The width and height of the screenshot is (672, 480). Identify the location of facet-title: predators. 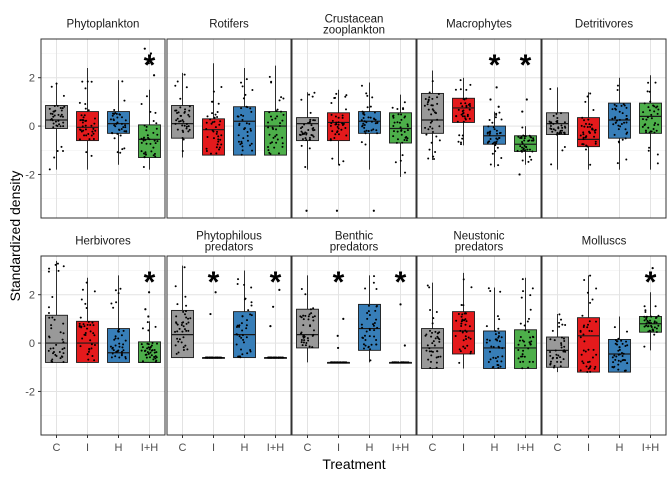
(354, 248).